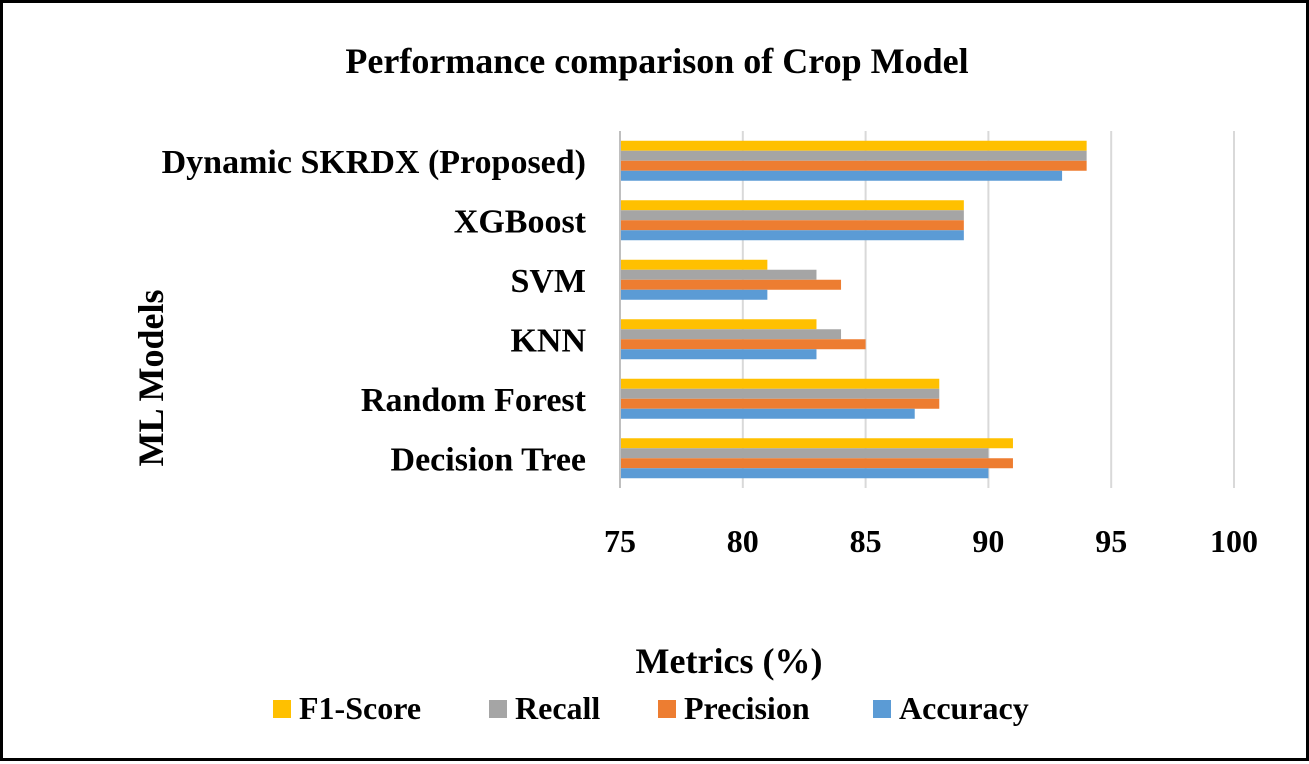 The image size is (1309, 764). I want to click on legend-label-recall: Recall, so click(557, 708).